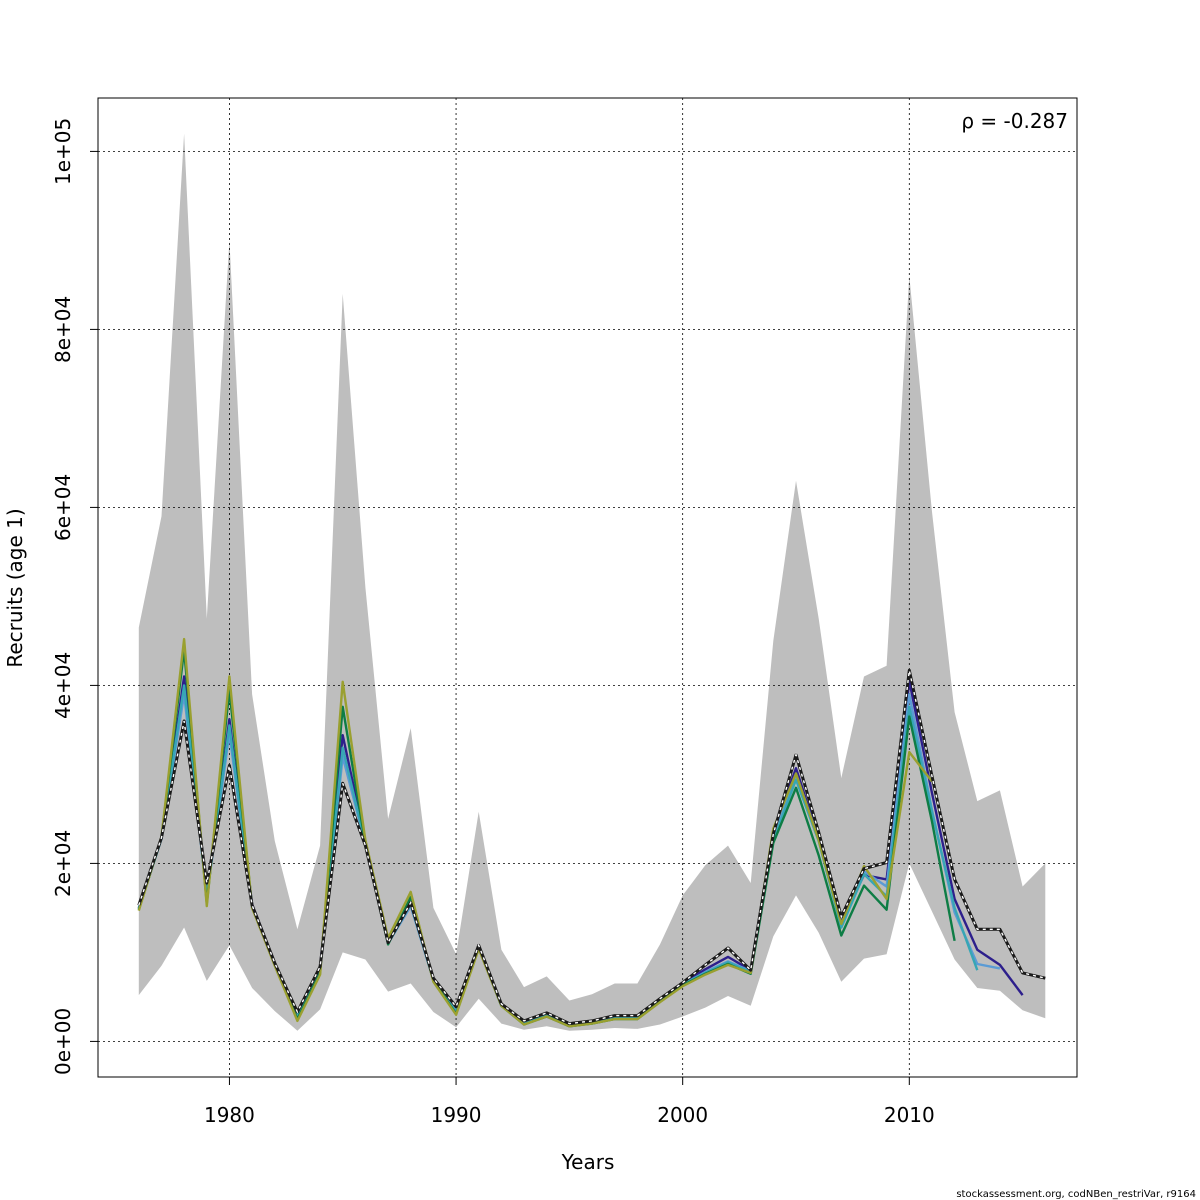 The image size is (1200, 1200). What do you see at coordinates (15, 587) in the screenshot?
I see `y-axis-title: Recruits (age 1)` at bounding box center [15, 587].